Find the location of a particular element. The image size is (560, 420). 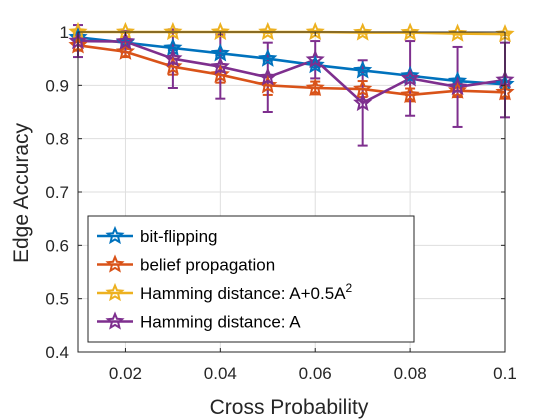

y-tick-label: 0.4 is located at coordinates (57, 352).